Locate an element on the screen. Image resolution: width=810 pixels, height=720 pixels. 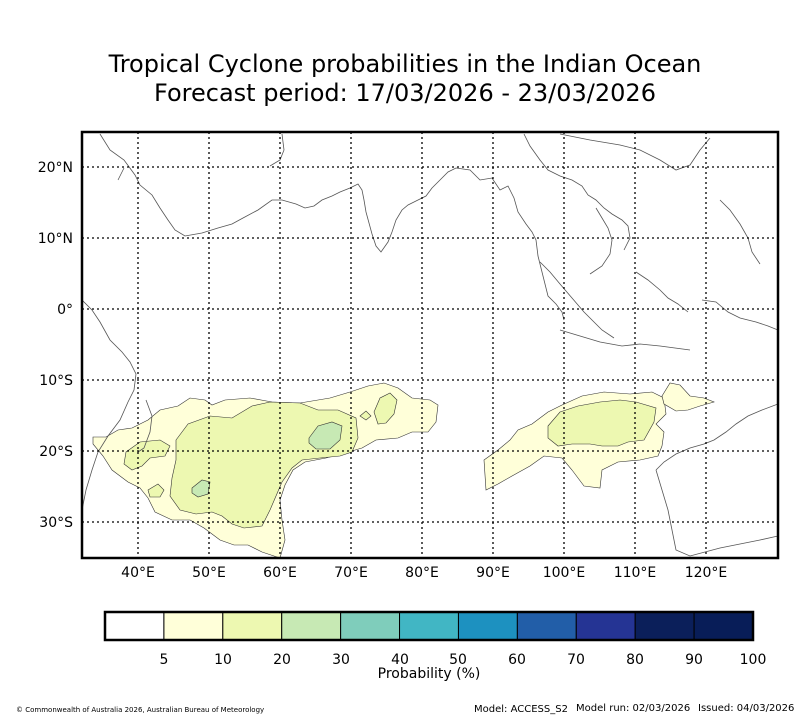
lon-label-120e: 120°E is located at coordinates (706, 573).